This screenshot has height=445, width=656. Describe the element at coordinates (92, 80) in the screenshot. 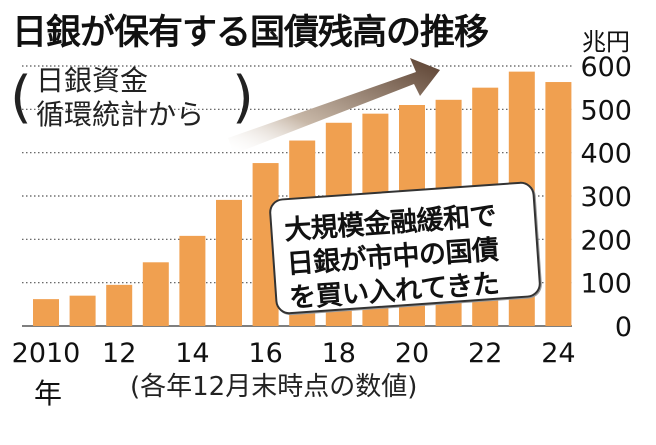

I see `source-line-1: 日銀資金` at that location.